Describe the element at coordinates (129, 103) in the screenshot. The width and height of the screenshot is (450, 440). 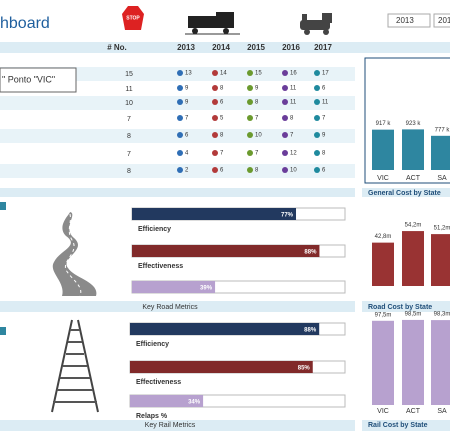
I see `row-number: 10` at that location.